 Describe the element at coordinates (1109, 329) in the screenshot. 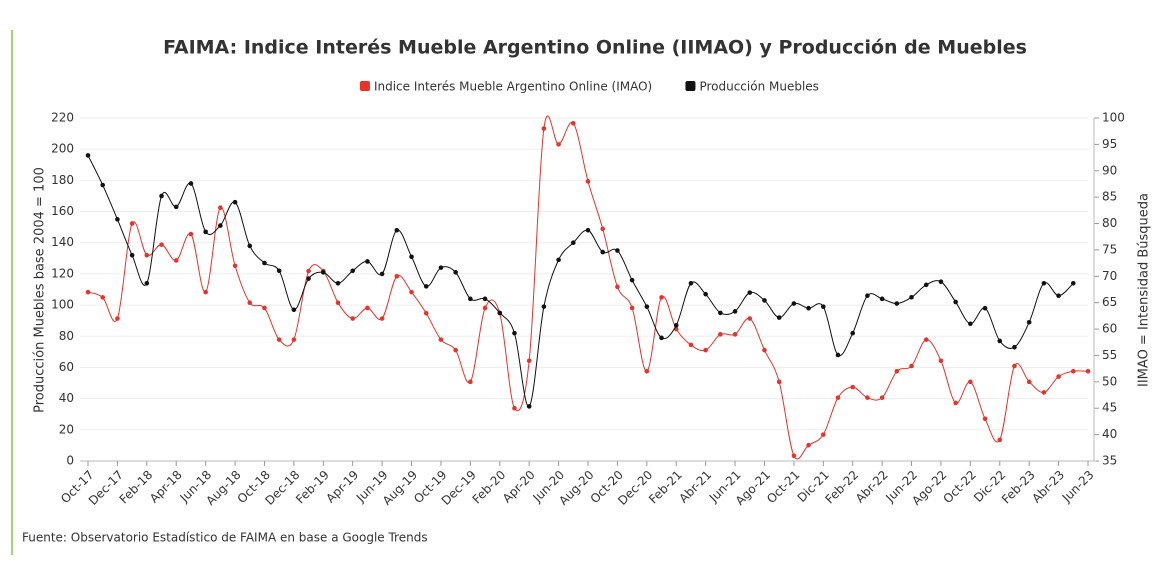

I see `y2-tick-label: 60` at that location.